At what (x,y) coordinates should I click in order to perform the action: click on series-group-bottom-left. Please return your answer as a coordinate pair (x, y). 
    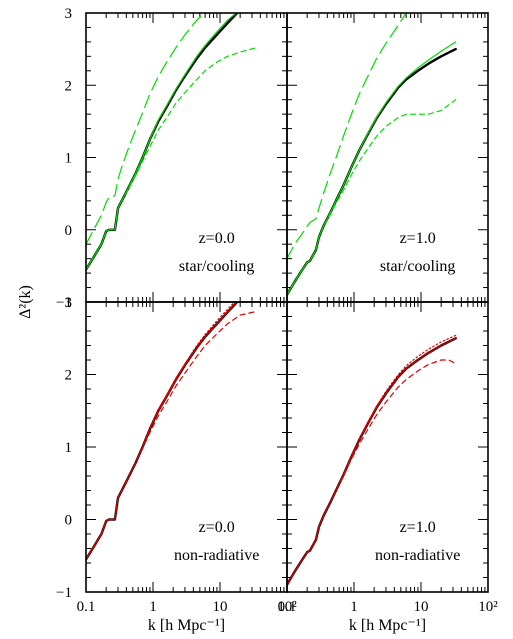
    Looking at the image, I should click on (172, 431).